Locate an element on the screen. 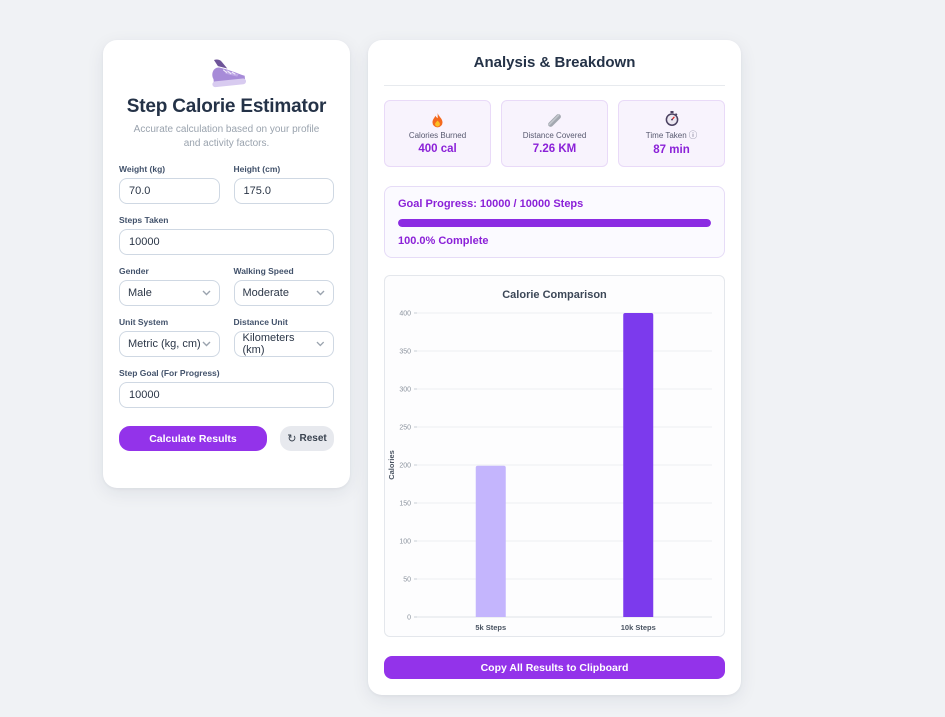 The width and height of the screenshot is (945, 717). calories-burned-label: Calories Burned is located at coordinates (437, 135).